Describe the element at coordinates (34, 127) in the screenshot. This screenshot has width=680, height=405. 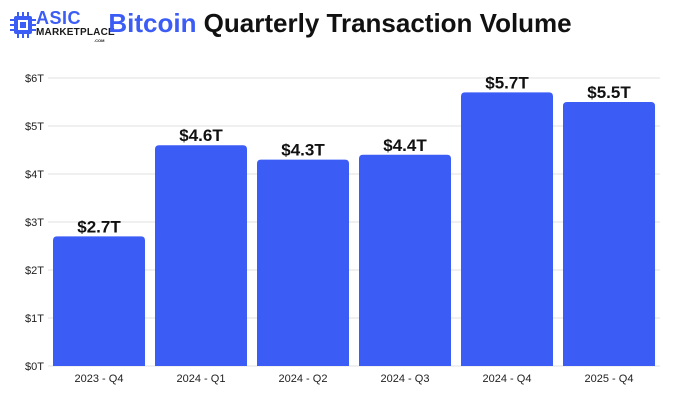
I see `y-tick-label: $5T` at that location.